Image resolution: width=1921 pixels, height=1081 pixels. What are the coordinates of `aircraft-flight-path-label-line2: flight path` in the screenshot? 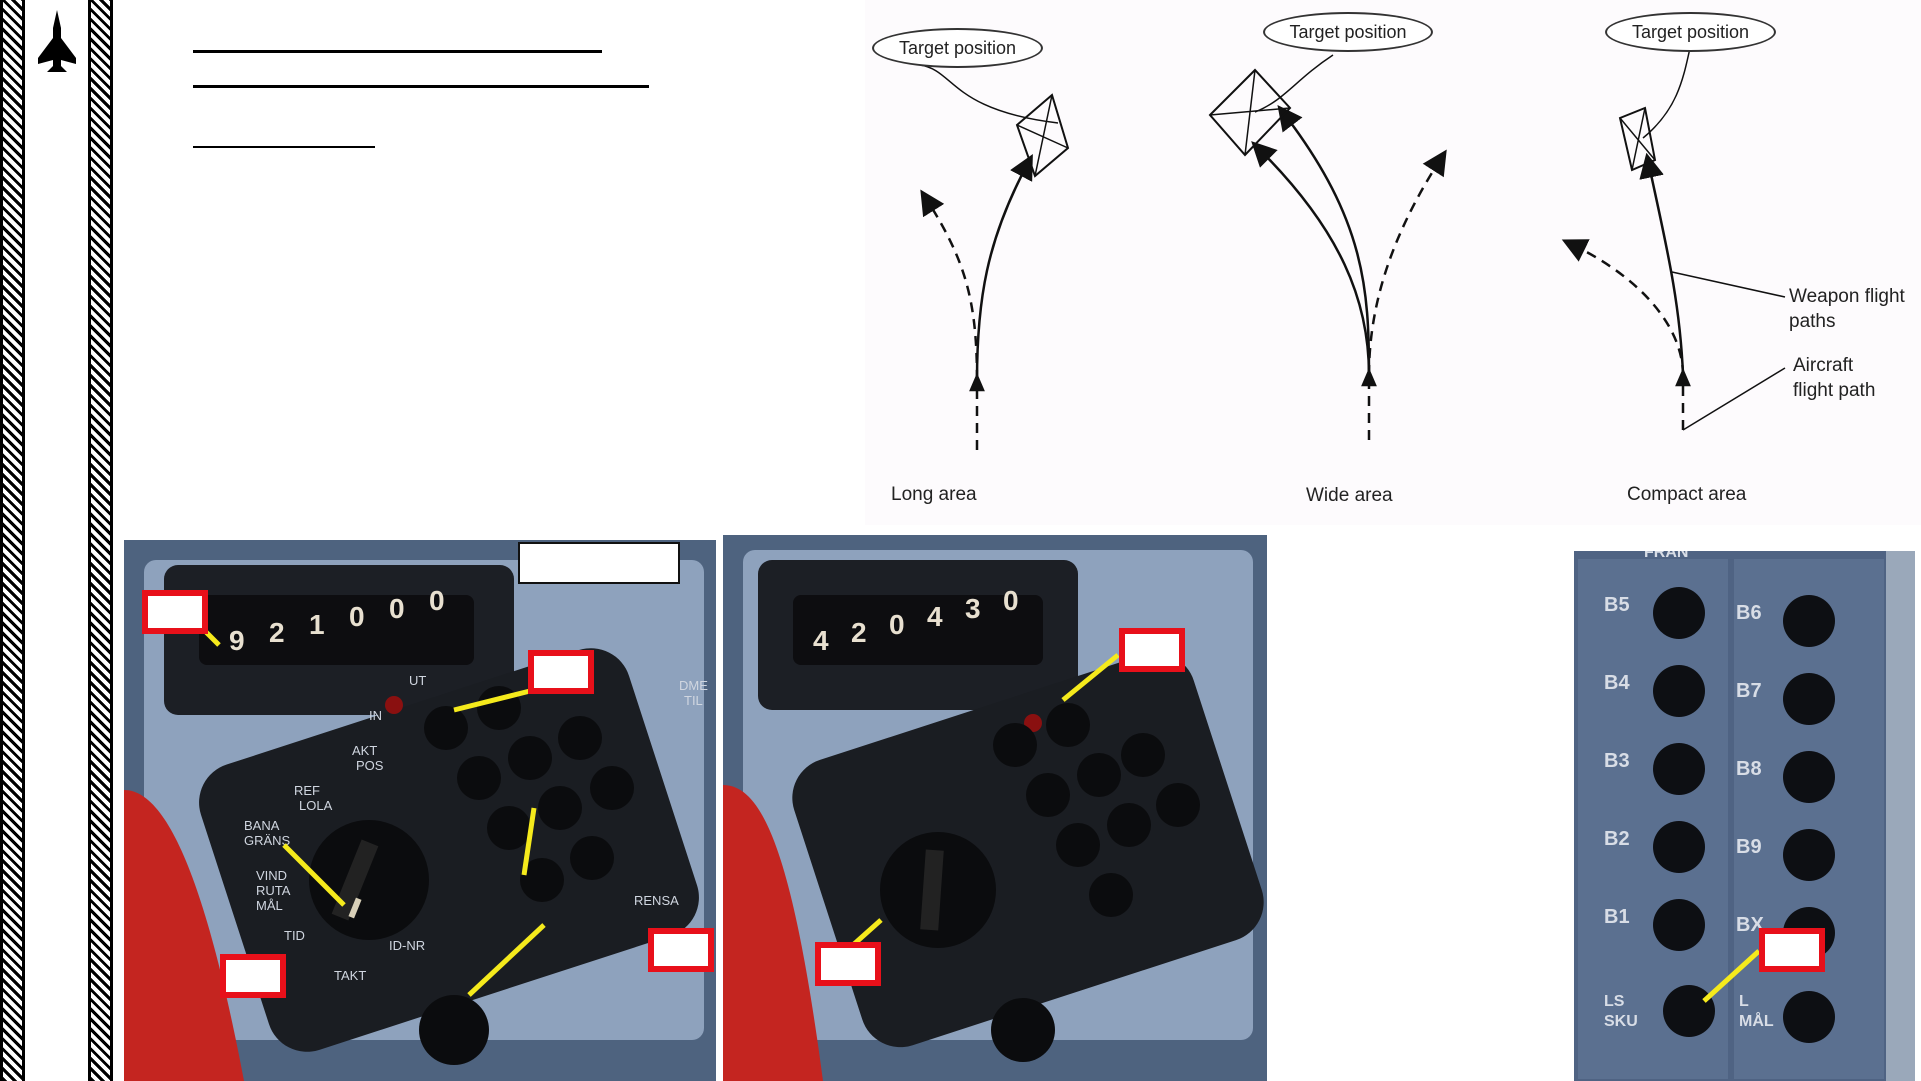 It's located at (1834, 390).